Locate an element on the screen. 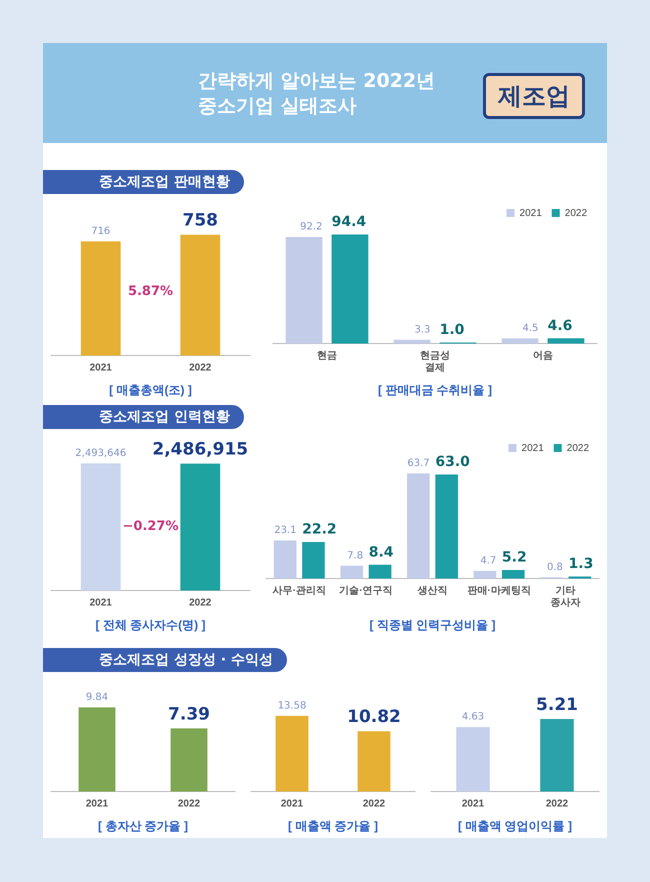 Image resolution: width=650 pixels, height=882 pixels. x-axis-title: [ 직종별 인력구성비율 ] is located at coordinates (433, 625).